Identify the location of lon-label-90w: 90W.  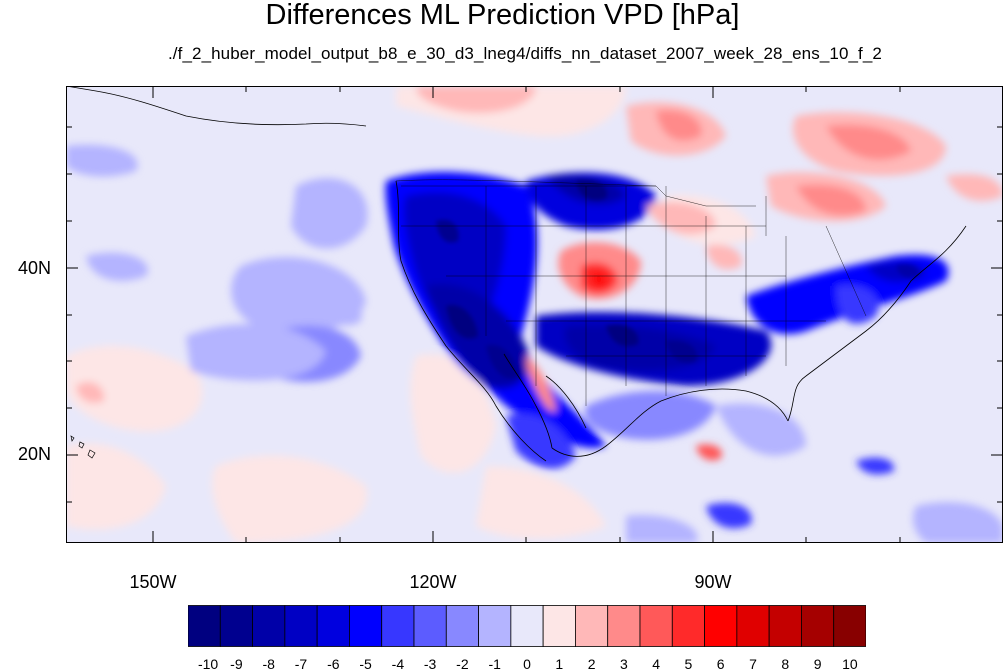
(713, 582).